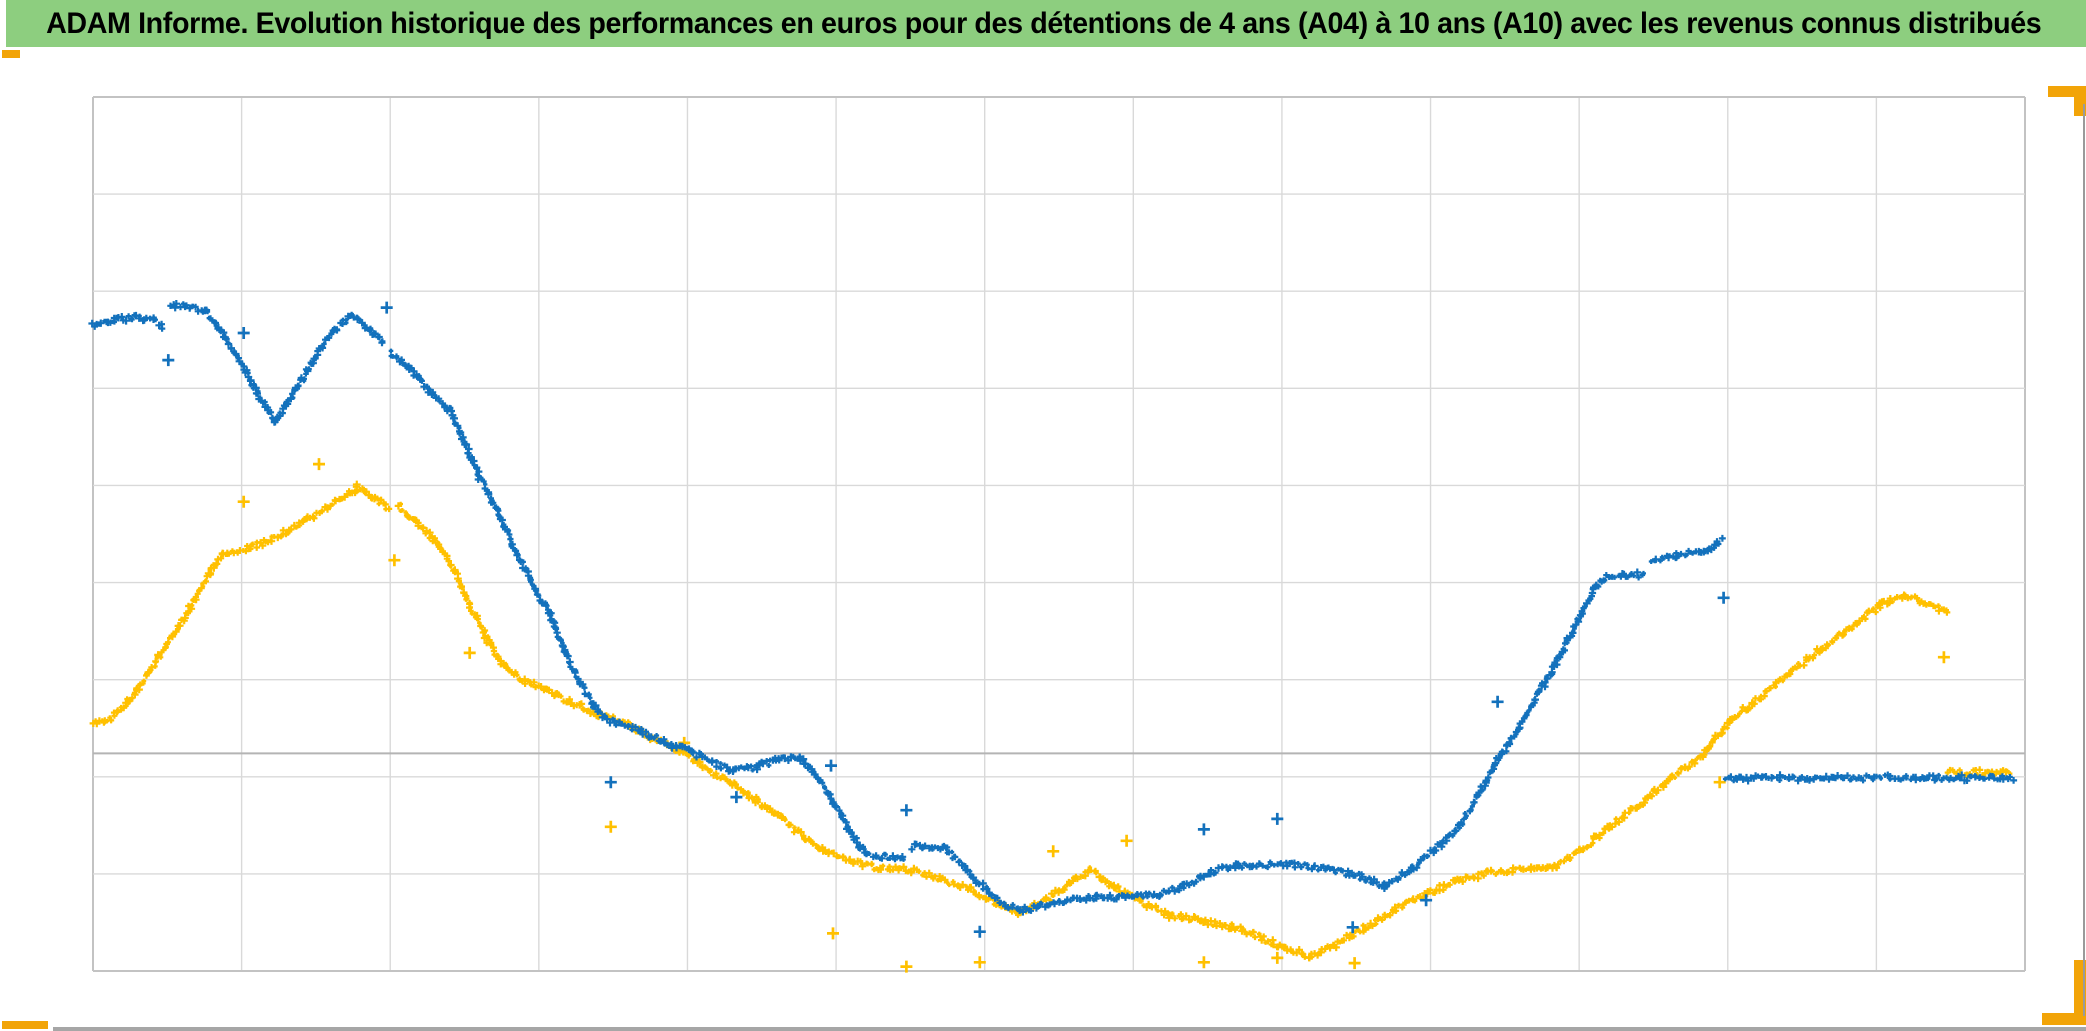 This screenshot has height=1031, width=2086. I want to click on slide-bottom-border, so click(1069, 1029).